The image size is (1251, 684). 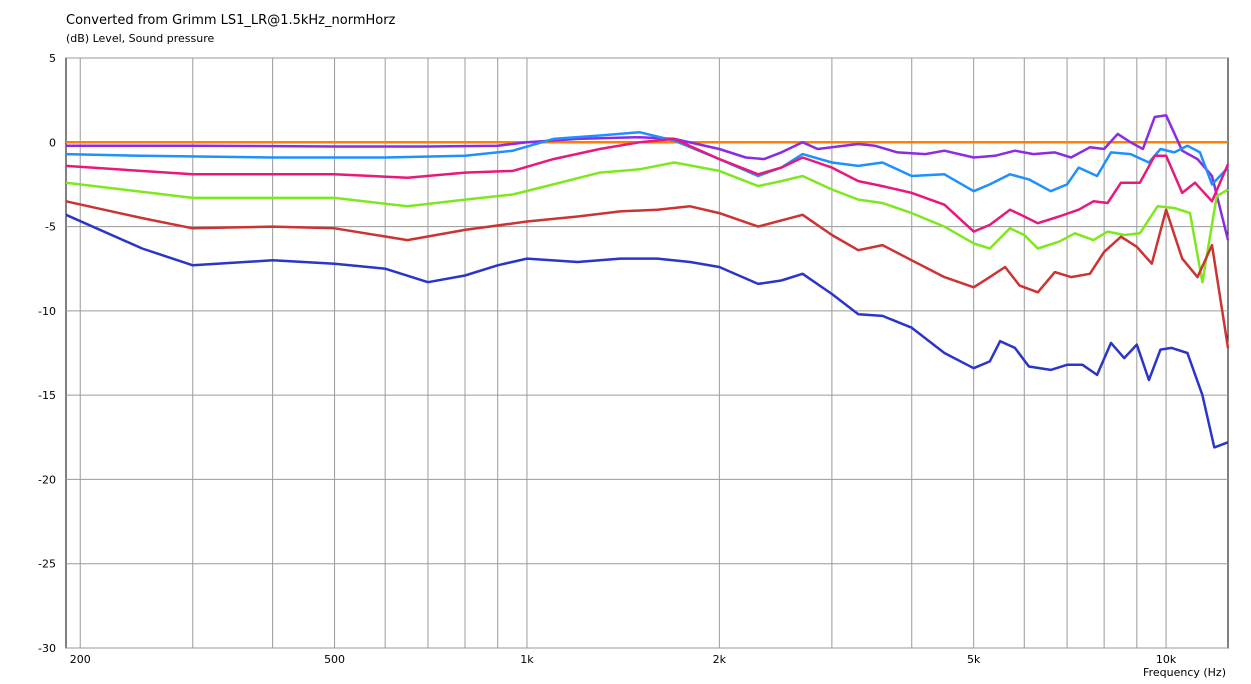 I want to click on y-axis-label: (dB) Level, Sound pressure, so click(x=140, y=38).